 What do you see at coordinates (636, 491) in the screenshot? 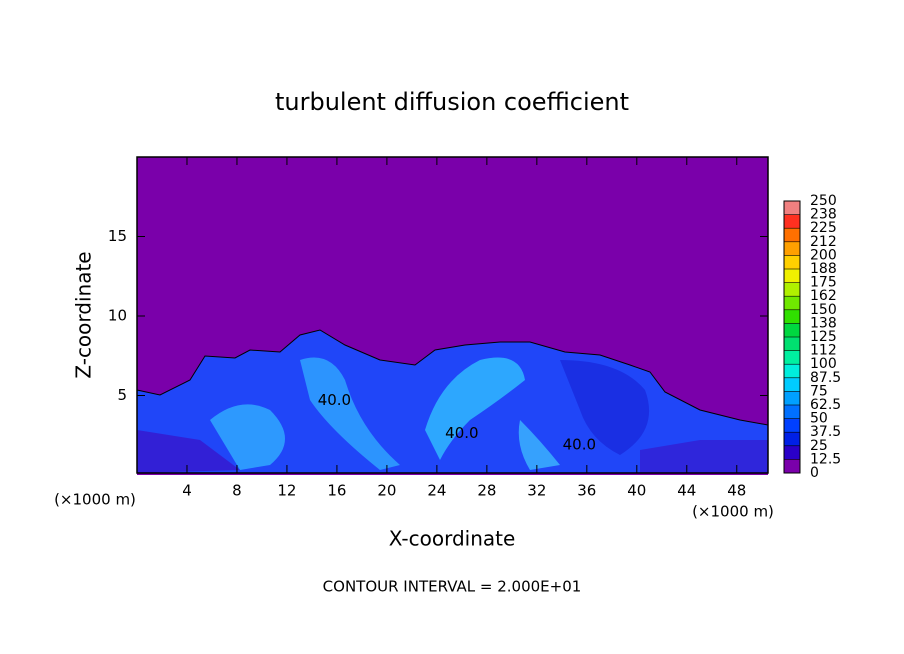
I see `x-tick-label: 40` at bounding box center [636, 491].